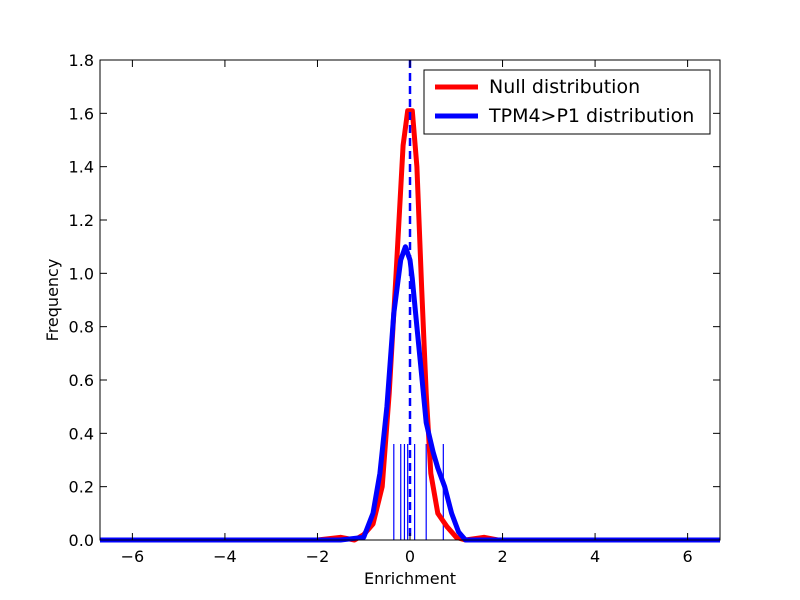  I want to click on legend: Null distribution TPM4>P1 distribution, so click(567, 102).